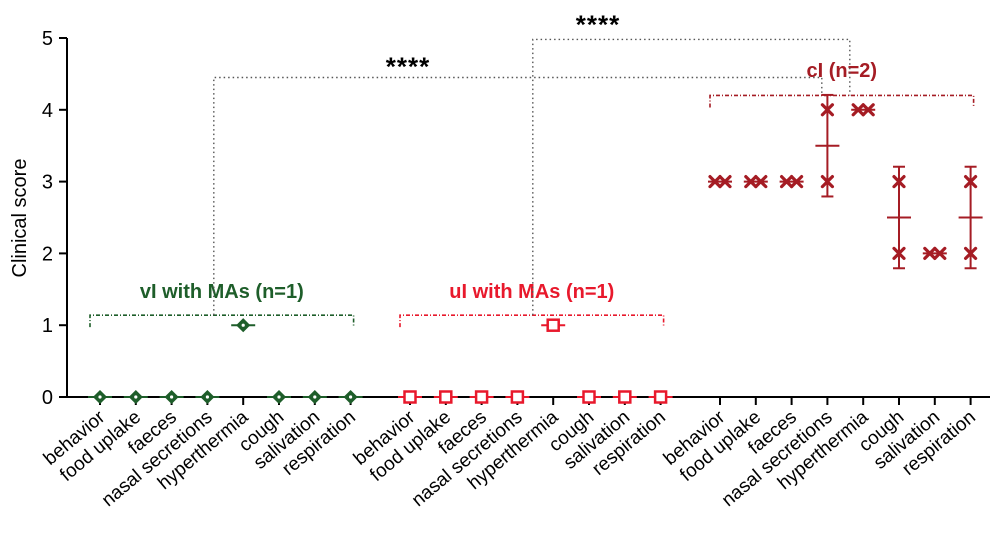 Image resolution: width=993 pixels, height=550 pixels. What do you see at coordinates (842, 71) in the screenshot?
I see `group-label: cI (n=2)` at bounding box center [842, 71].